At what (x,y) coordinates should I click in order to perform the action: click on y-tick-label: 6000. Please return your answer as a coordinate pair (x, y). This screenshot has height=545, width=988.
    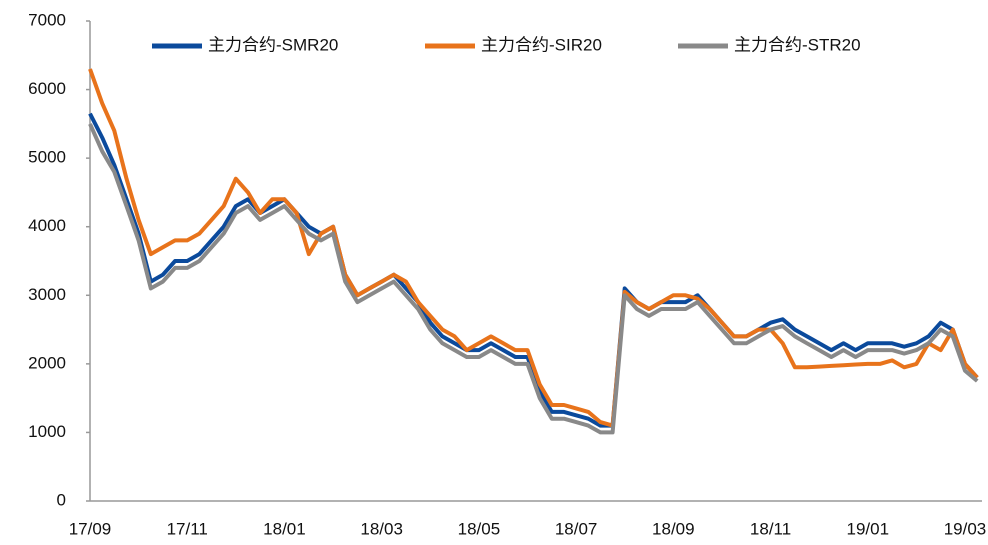
    Looking at the image, I should click on (47, 88).